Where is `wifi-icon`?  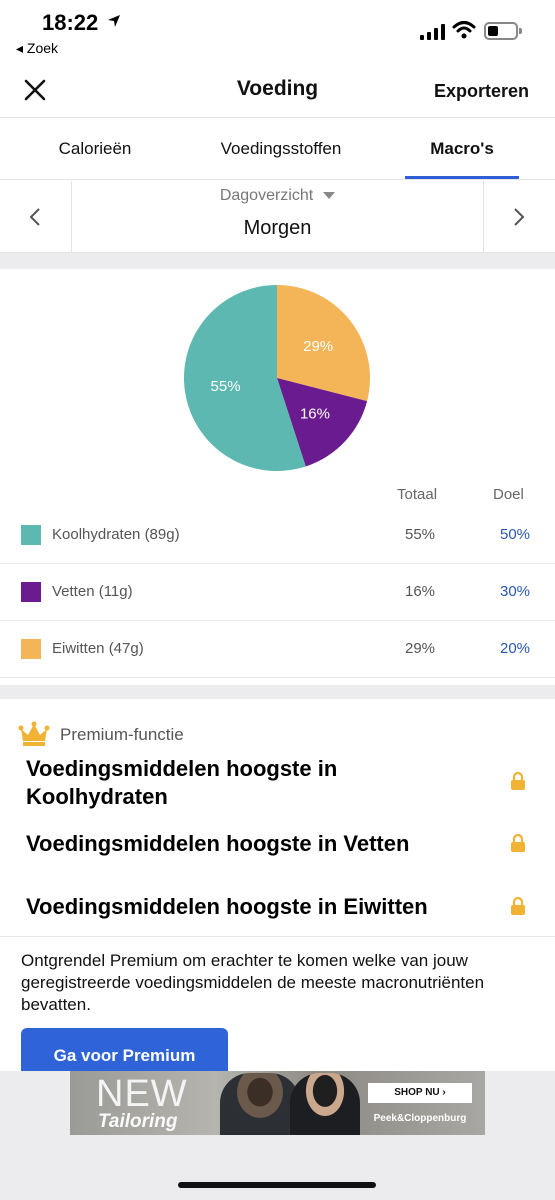 wifi-icon is located at coordinates (464, 30).